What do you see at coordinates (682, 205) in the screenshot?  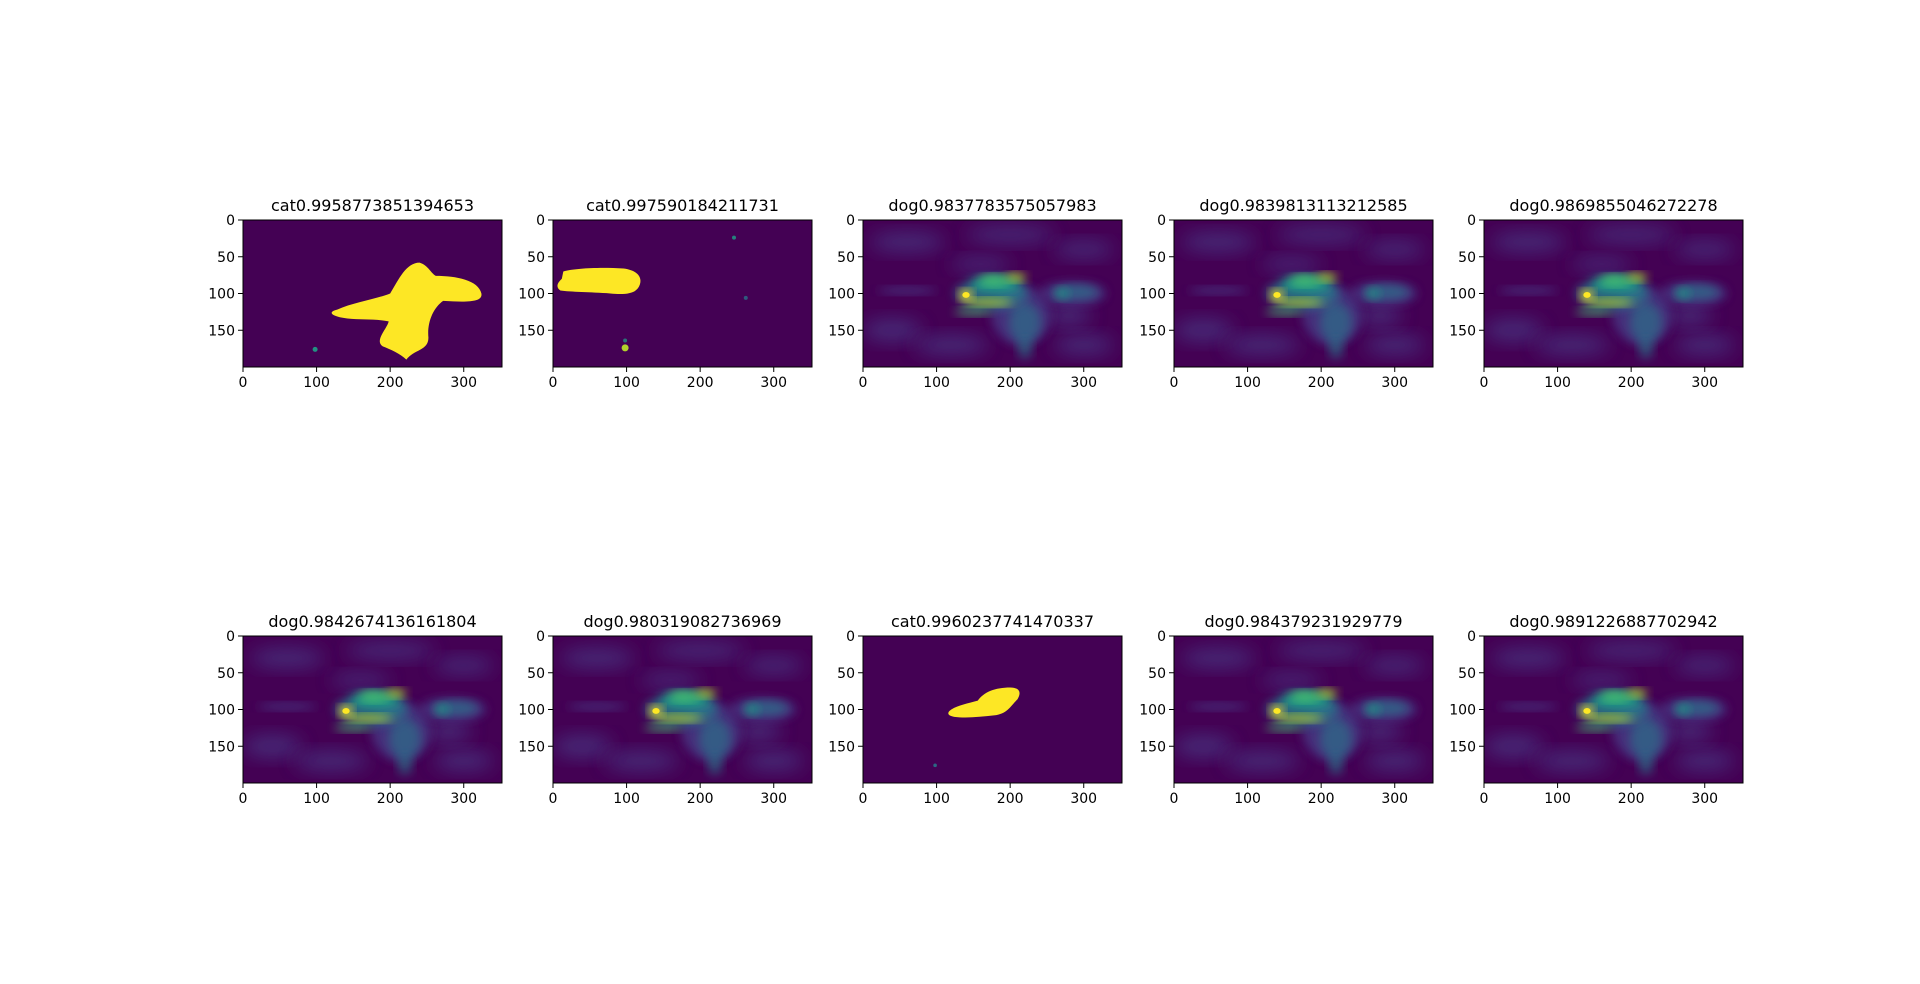 I see `panel-title: cat0.997590184211731` at bounding box center [682, 205].